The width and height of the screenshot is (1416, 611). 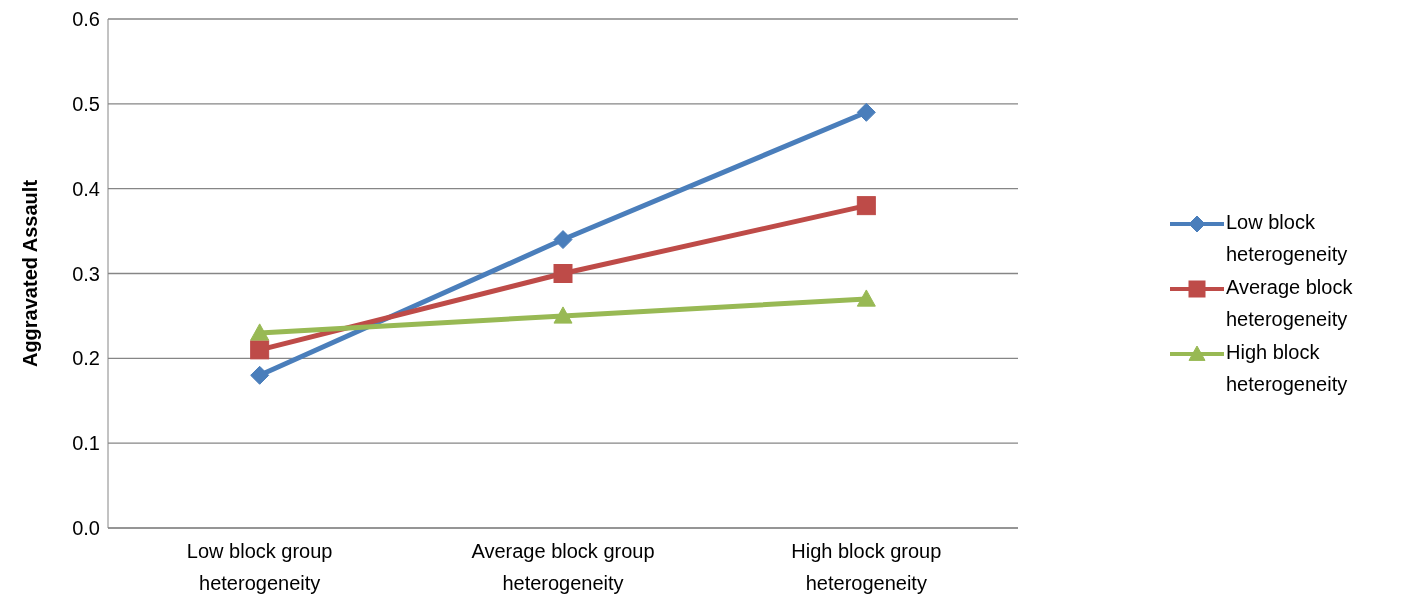 I want to click on legend-label: Average block heterogeneity, so click(x=1290, y=303).